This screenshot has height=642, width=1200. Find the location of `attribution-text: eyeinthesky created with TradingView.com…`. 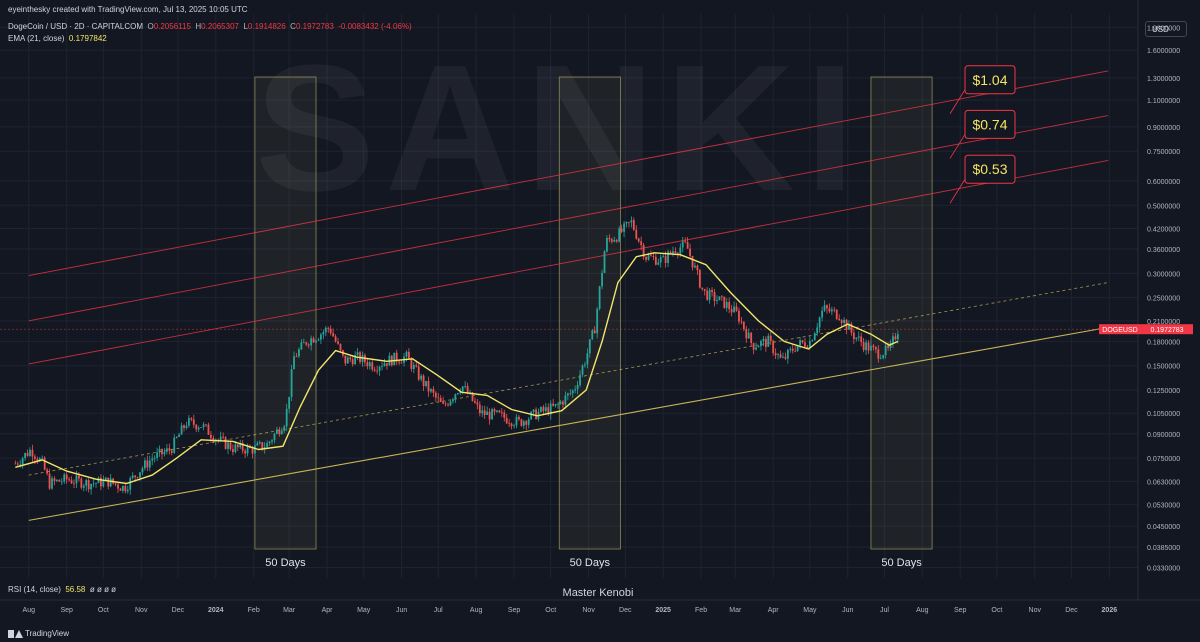

attribution-text: eyeinthesky created with TradingView.com… is located at coordinates (128, 9).